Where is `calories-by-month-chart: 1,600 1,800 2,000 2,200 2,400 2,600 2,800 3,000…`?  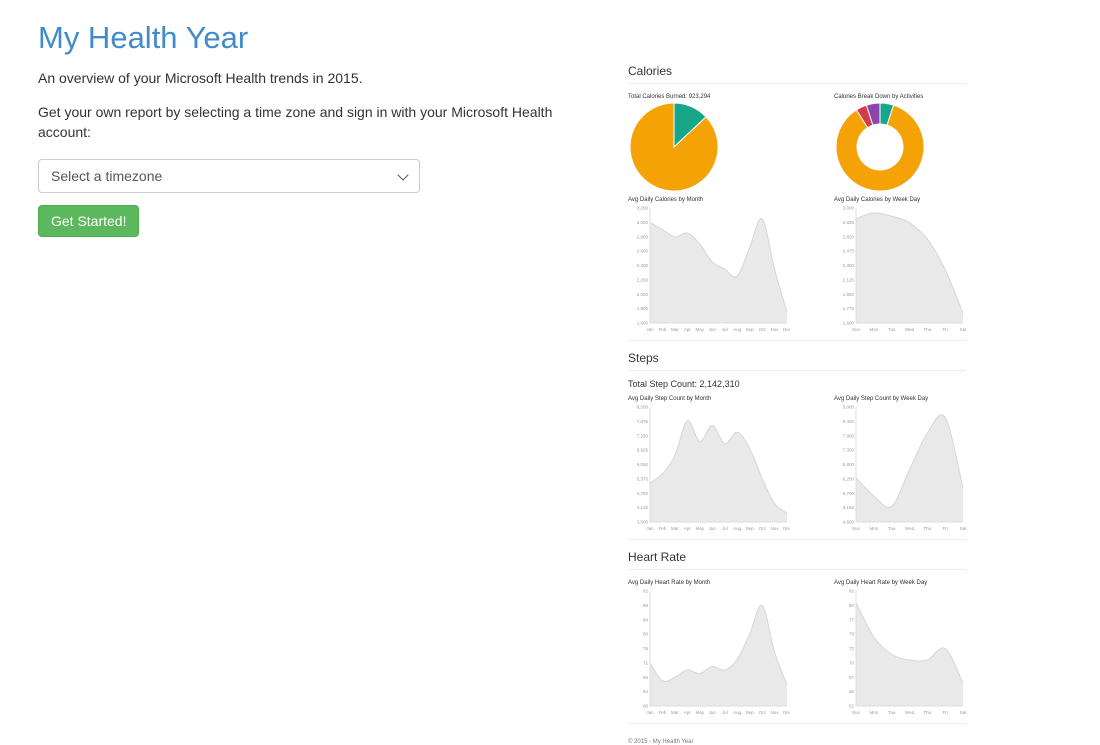
calories-by-month-chart: 1,600 1,800 2,000 2,200 2,400 2,600 2,800 3,000… is located at coordinates (709, 269).